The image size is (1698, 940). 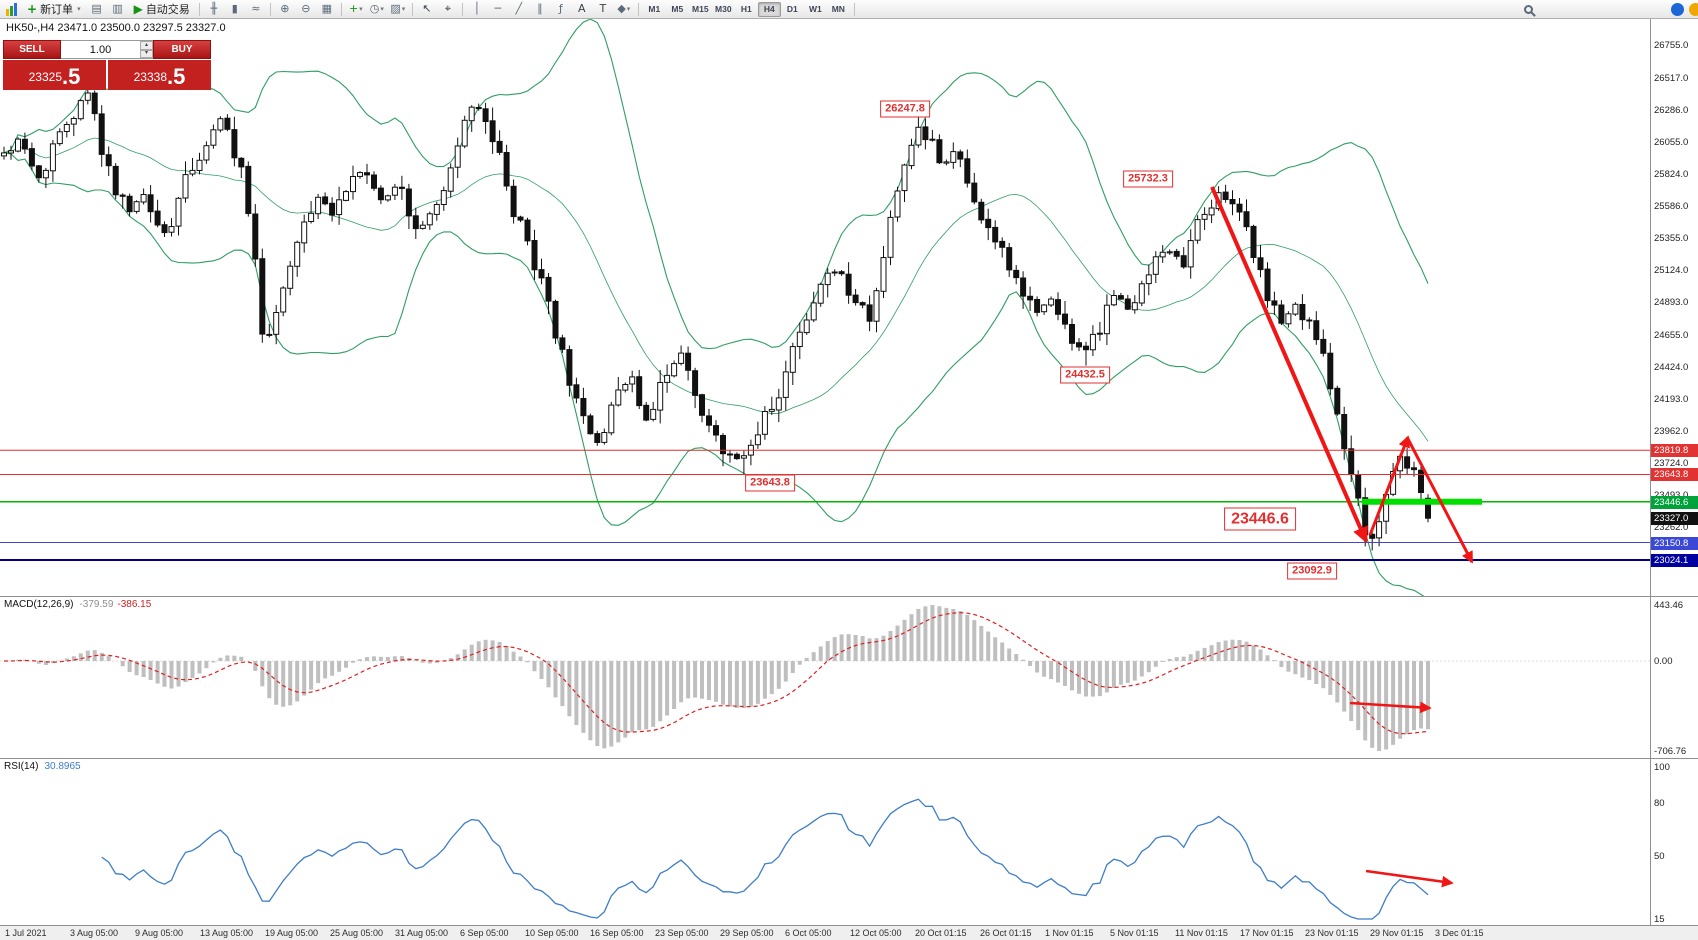 I want to click on search-icon, so click(x=1528, y=9).